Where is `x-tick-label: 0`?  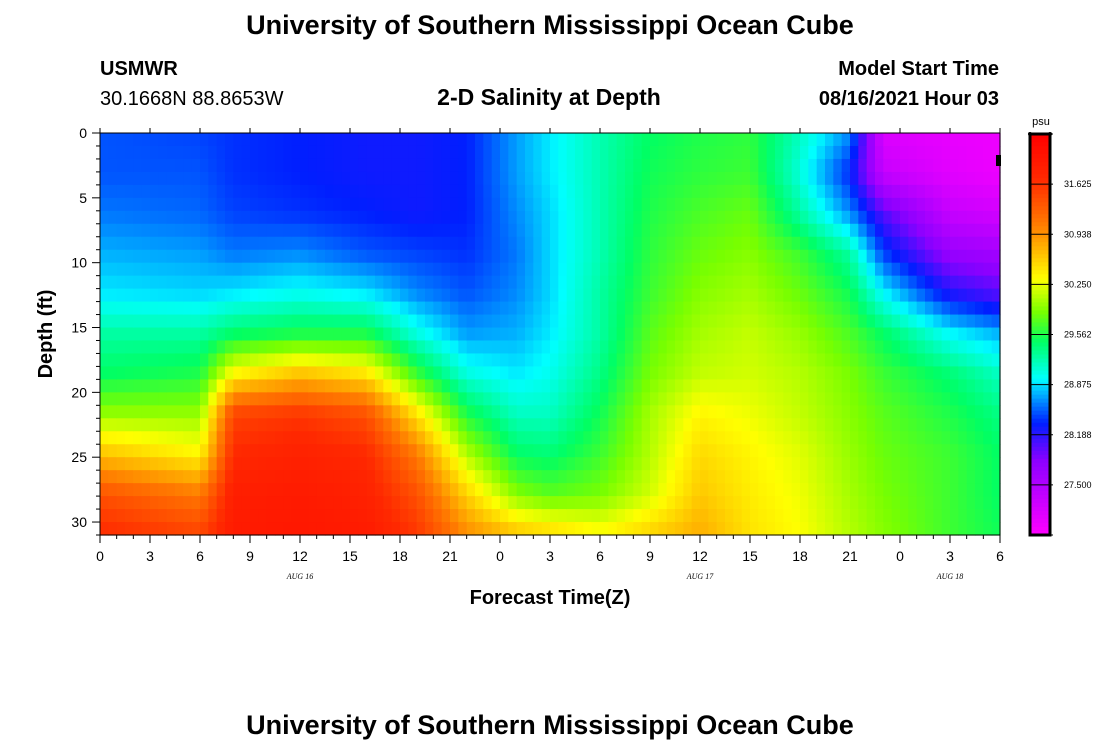 x-tick-label: 0 is located at coordinates (100, 556).